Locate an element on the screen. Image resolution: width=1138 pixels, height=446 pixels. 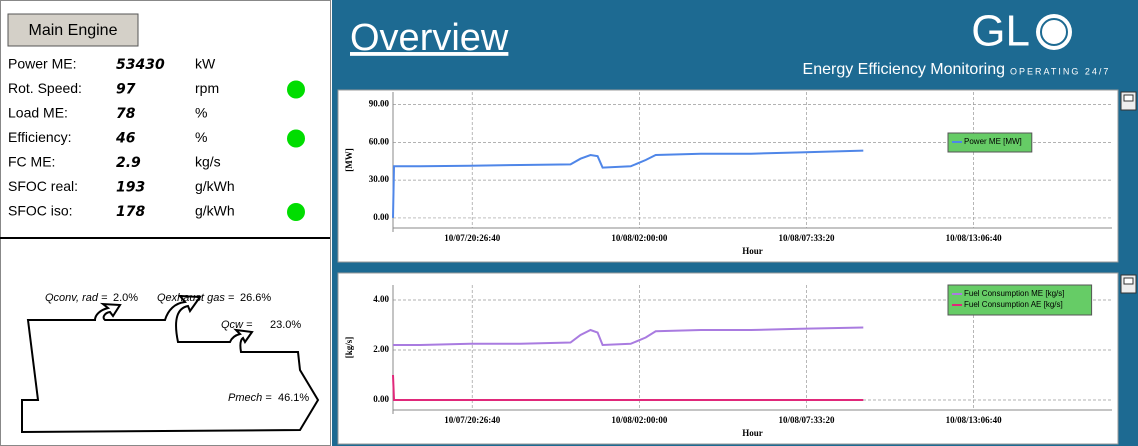
y-axis-label: [kg/s] is located at coordinates (349, 348).